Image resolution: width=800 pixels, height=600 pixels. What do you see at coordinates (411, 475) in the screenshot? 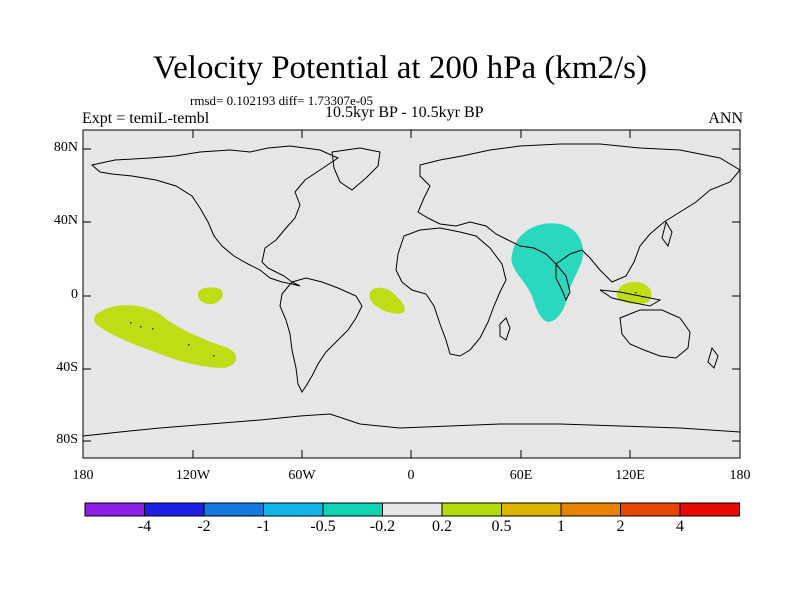
I see `lon-label-0: 0` at bounding box center [411, 475].